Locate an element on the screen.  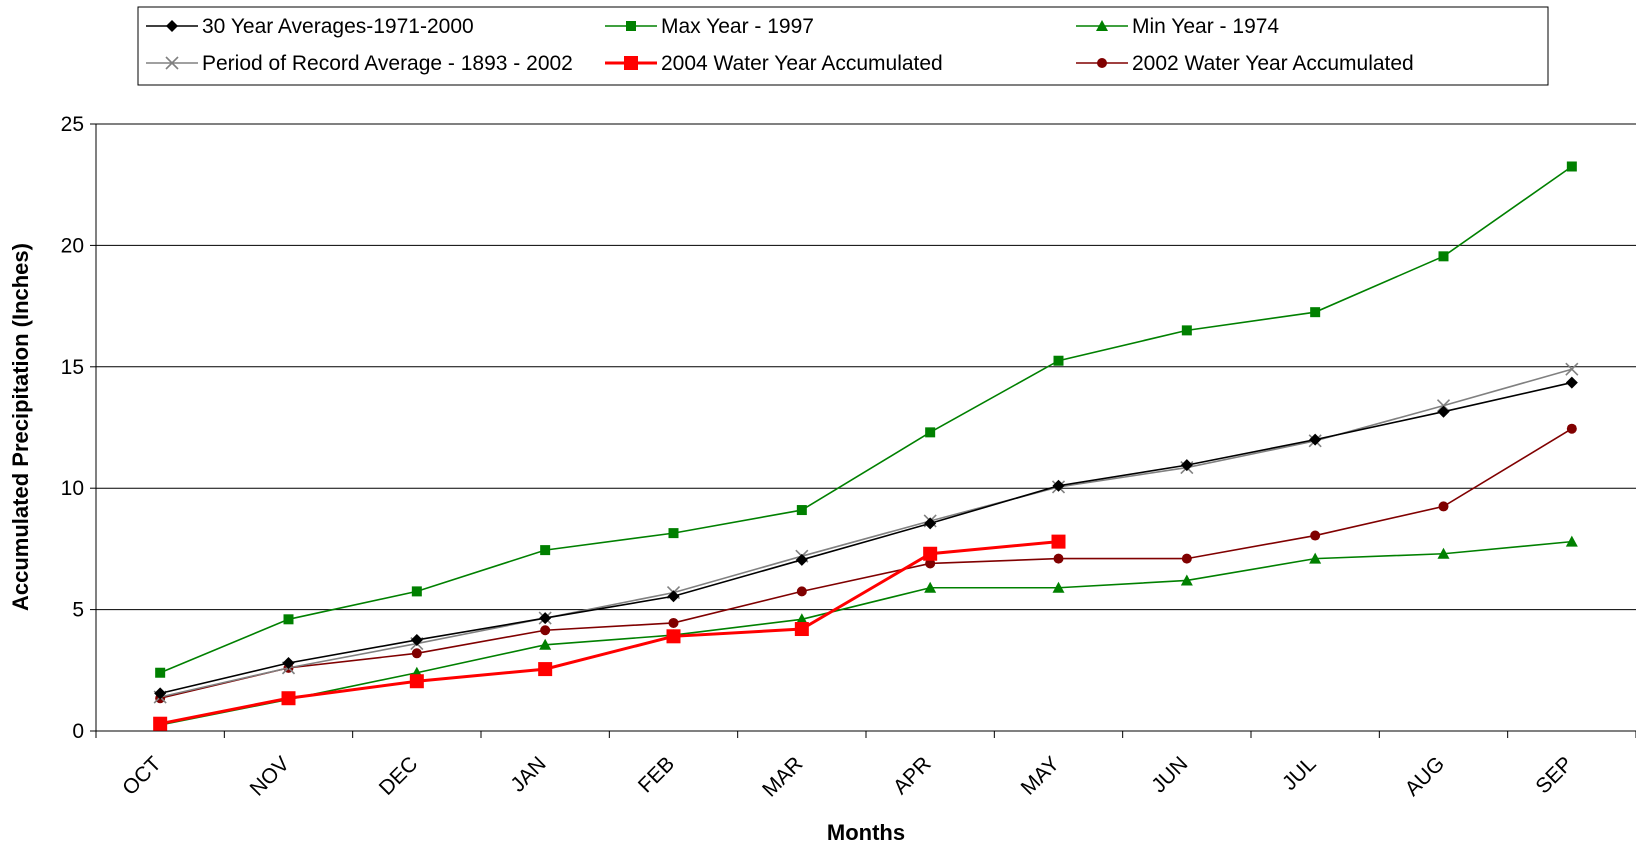
x-tick-label: FEB is located at coordinates (656, 774).